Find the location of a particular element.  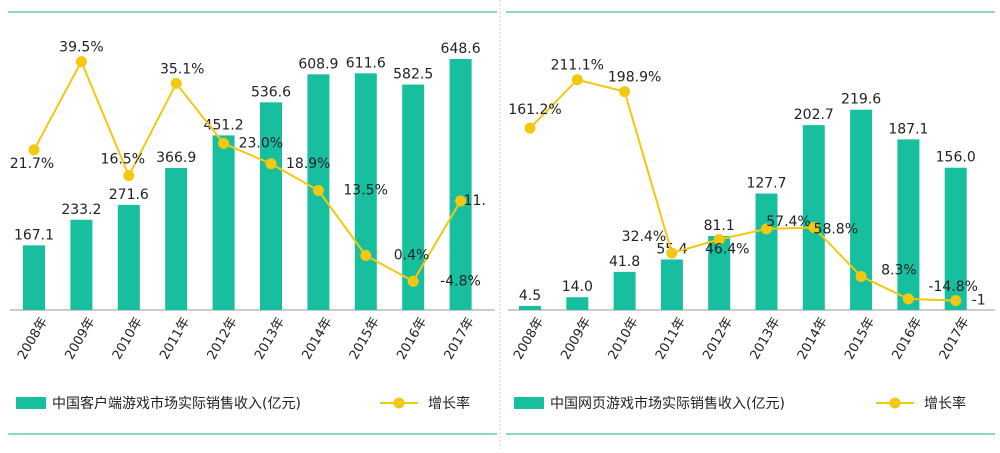

bar-value-label: 81.1 is located at coordinates (719, 226).